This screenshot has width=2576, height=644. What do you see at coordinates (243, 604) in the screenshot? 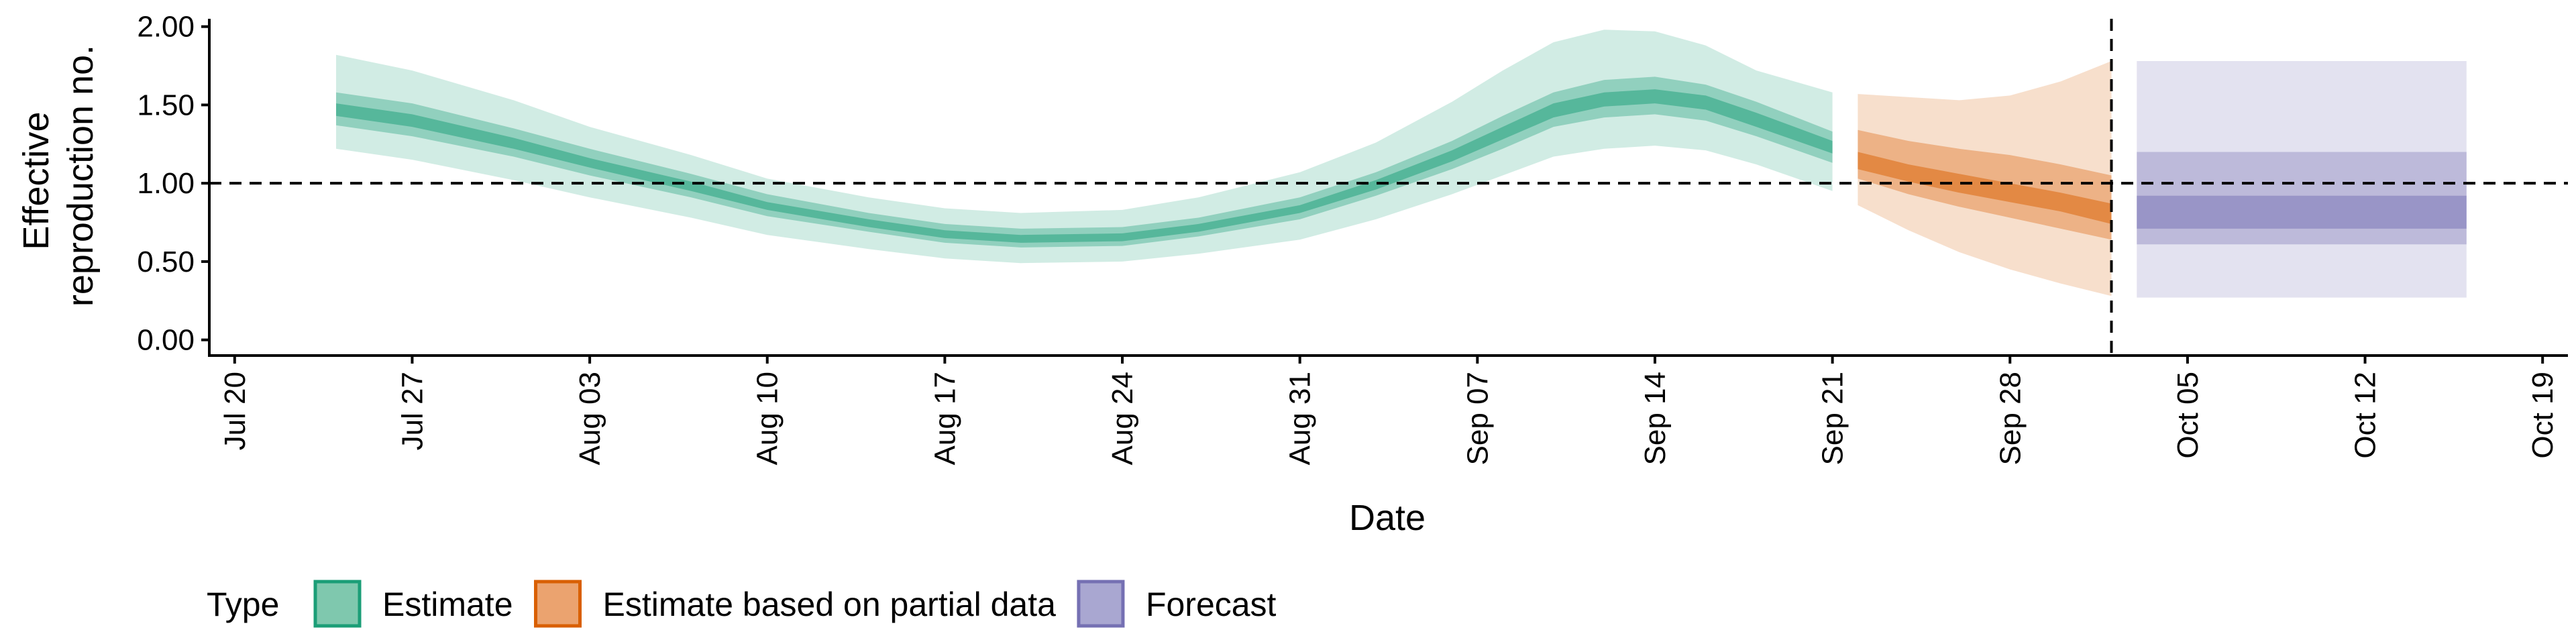
I see `legend-title: Type` at bounding box center [243, 604].